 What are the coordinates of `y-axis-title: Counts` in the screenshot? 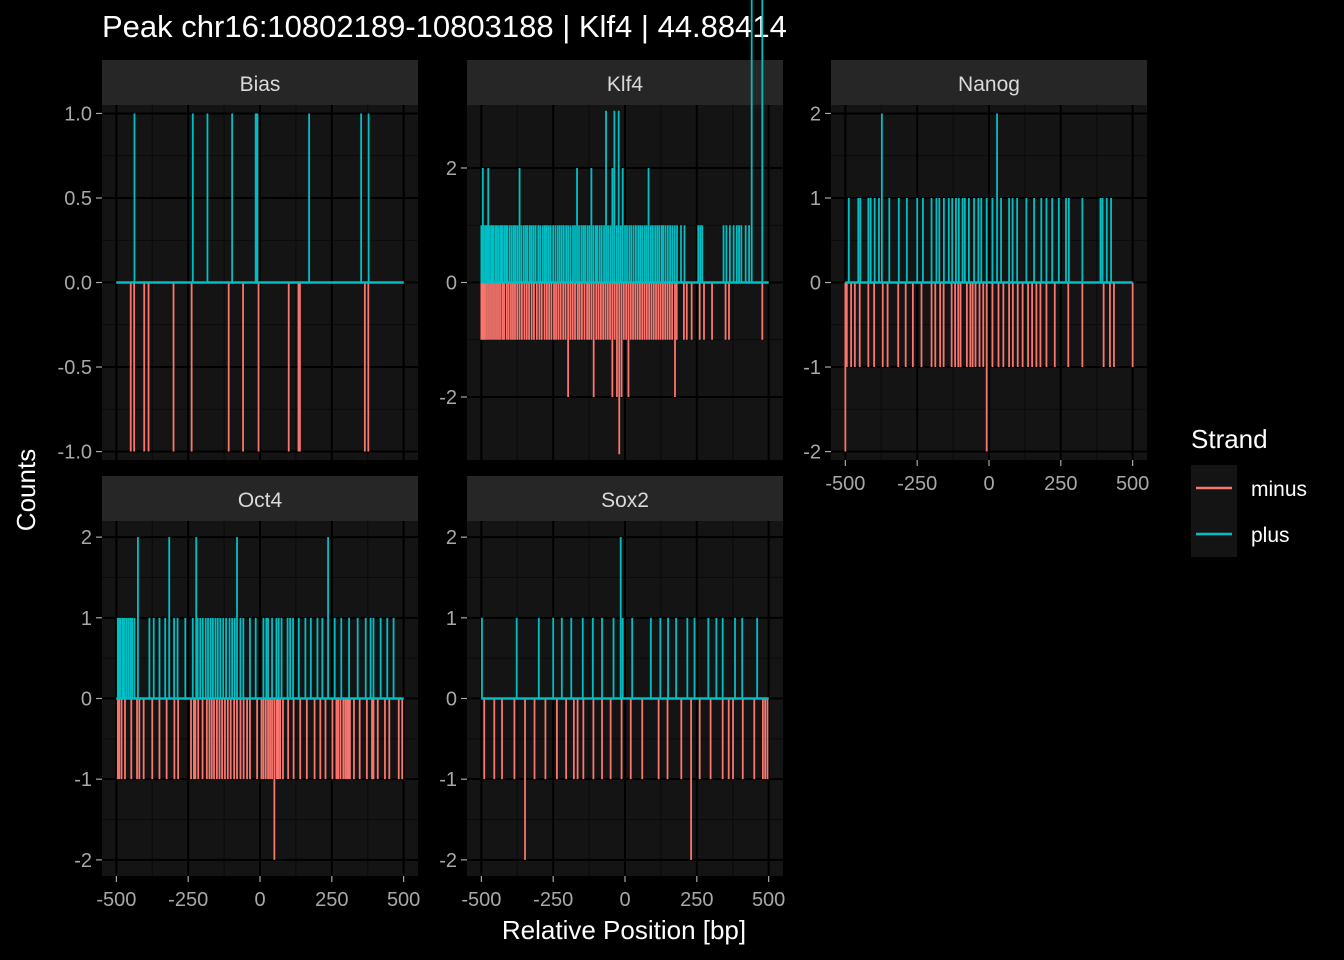 It's located at (26, 490).